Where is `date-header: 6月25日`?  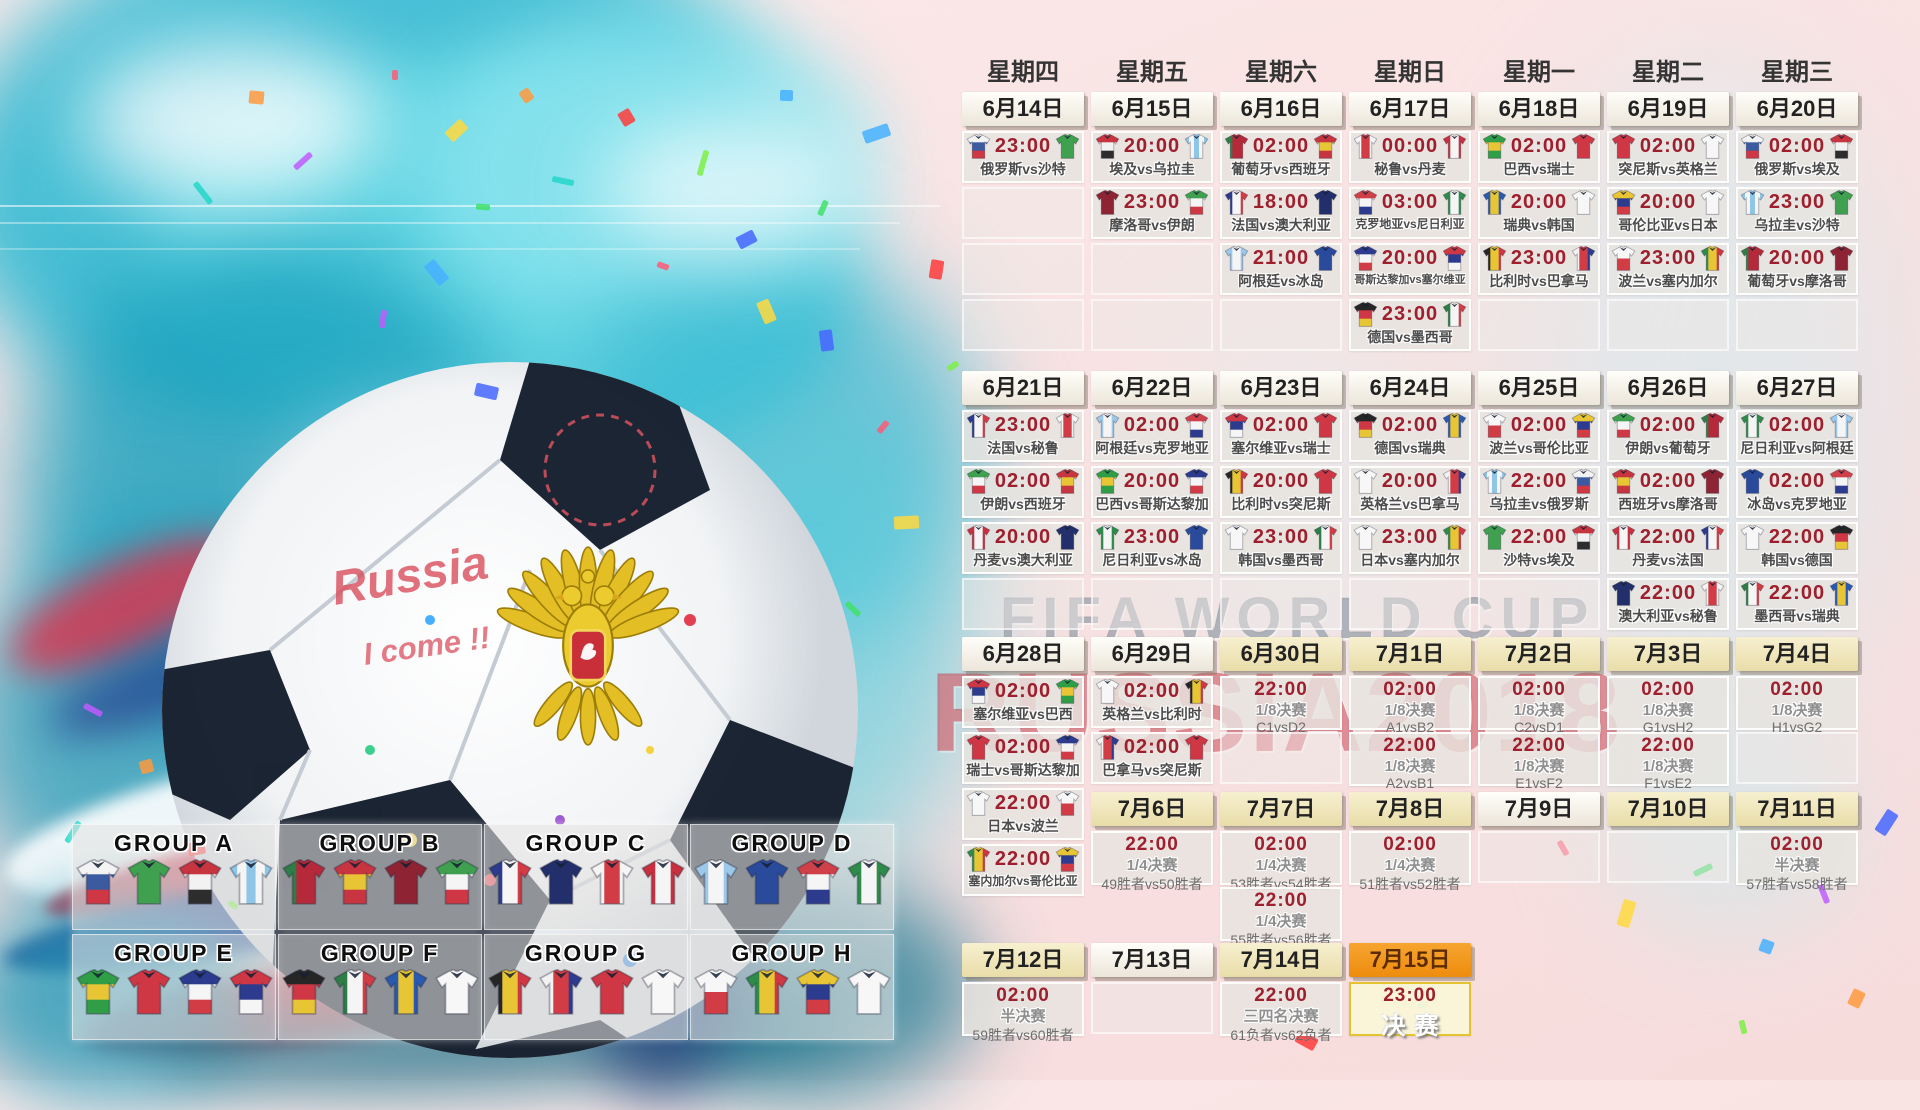 date-header: 6月25日 is located at coordinates (1539, 388).